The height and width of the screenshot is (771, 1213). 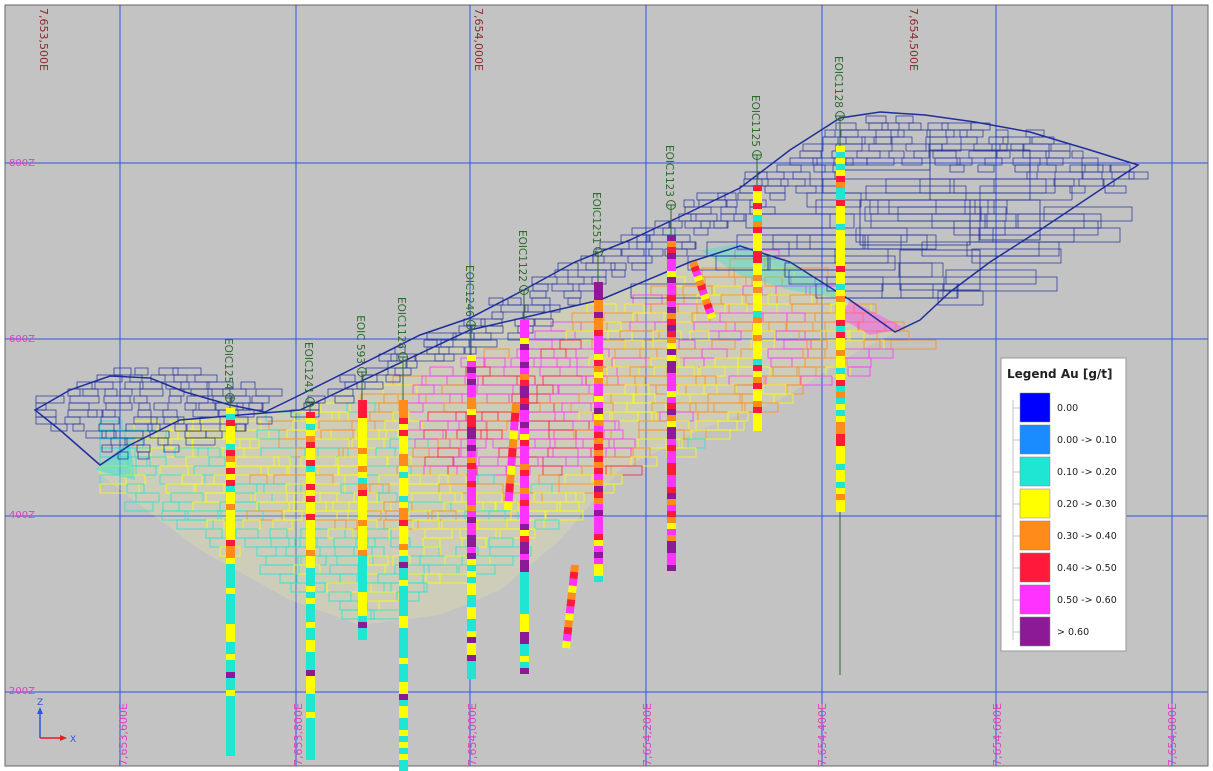 What do you see at coordinates (63, 738) in the screenshot?
I see `x-axis-arrowhead` at bounding box center [63, 738].